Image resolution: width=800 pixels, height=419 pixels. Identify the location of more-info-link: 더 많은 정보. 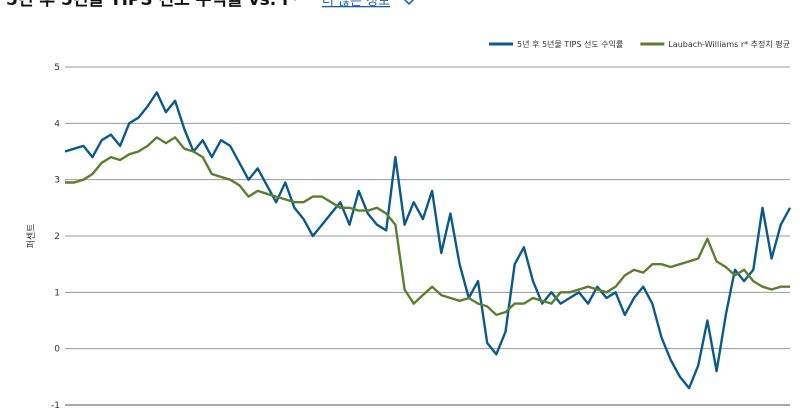
(356, 4).